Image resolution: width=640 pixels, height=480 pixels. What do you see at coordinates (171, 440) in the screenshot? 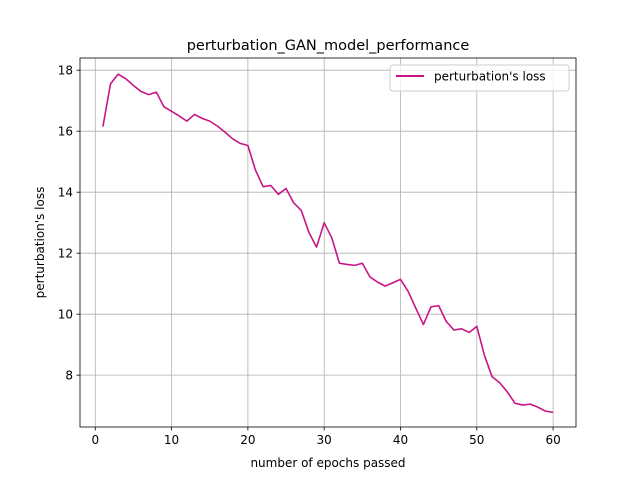
I see `x-tick-label: 10` at bounding box center [171, 440].